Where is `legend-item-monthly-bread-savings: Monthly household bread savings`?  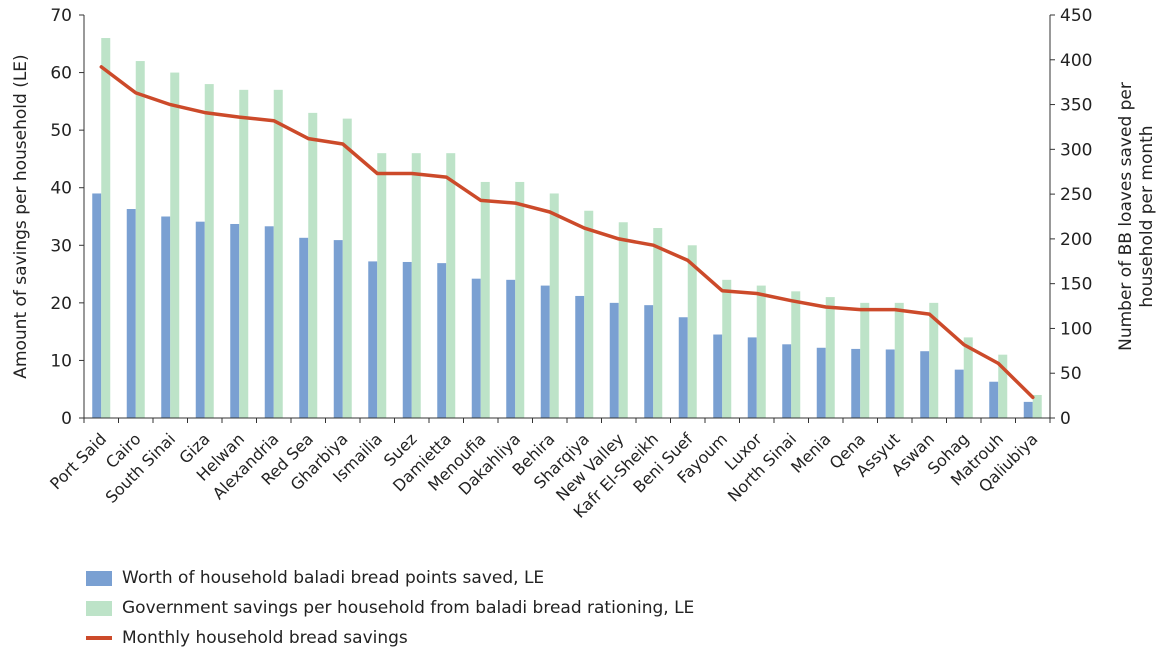 legend-item-monthly-bread-savings: Monthly household bread savings is located at coordinates (390, 638).